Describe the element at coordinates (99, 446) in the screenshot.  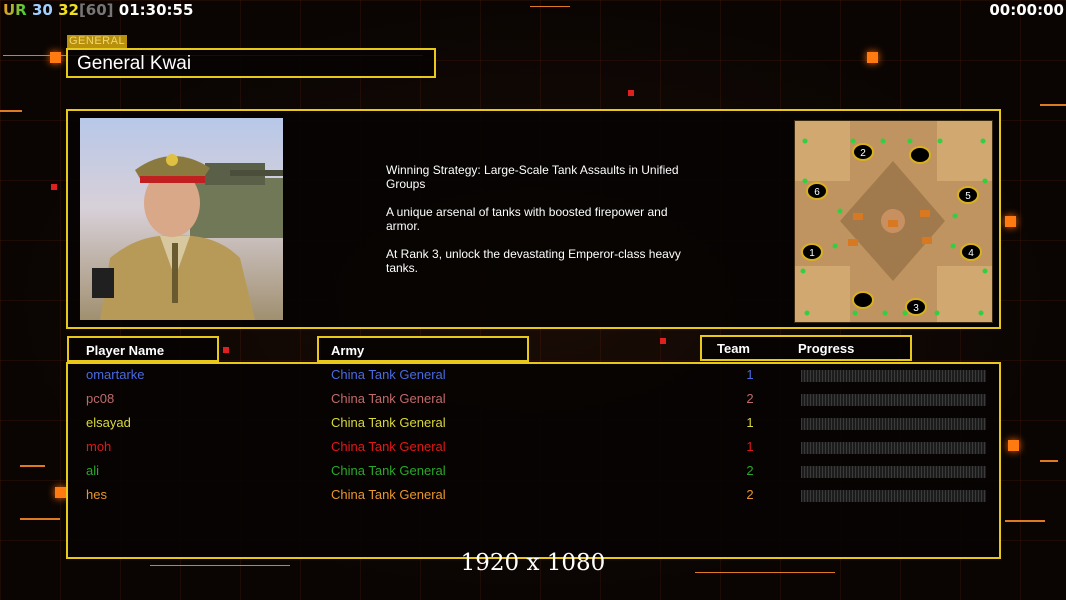
I see `player-name: moh` at that location.